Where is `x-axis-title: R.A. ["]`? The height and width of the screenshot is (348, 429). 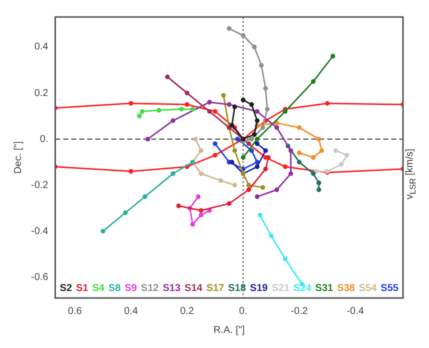 x-axis-title: R.A. ["] is located at coordinates (229, 330).